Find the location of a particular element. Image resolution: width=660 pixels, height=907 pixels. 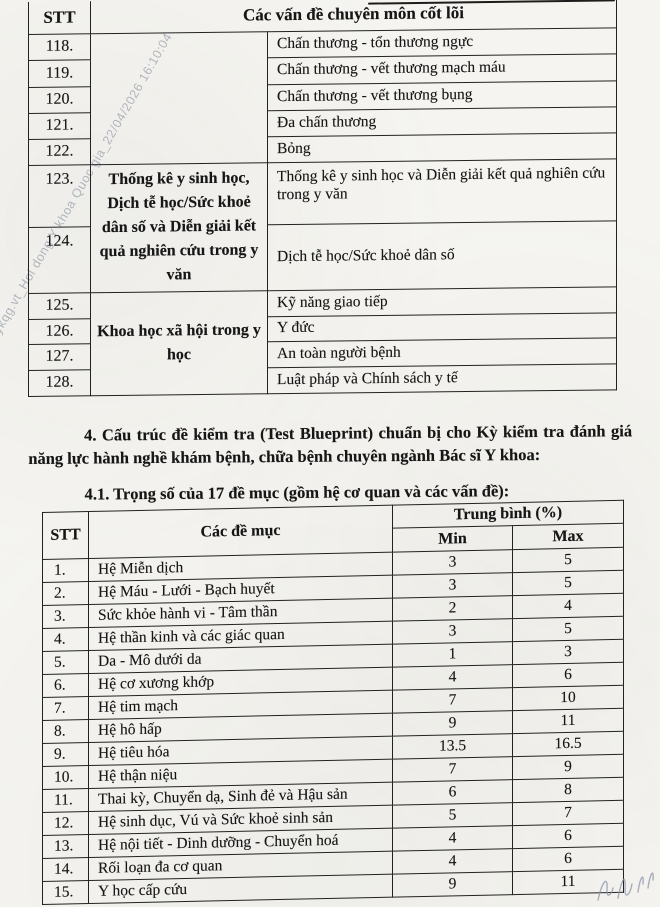

stt-cell: 125. is located at coordinates (59, 305).